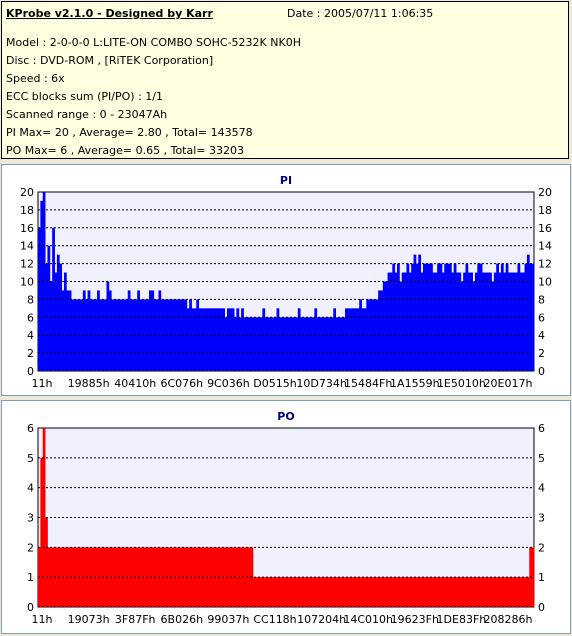 This screenshot has width=572, height=636. I want to click on y-tick-label-right: 0, so click(541, 371).